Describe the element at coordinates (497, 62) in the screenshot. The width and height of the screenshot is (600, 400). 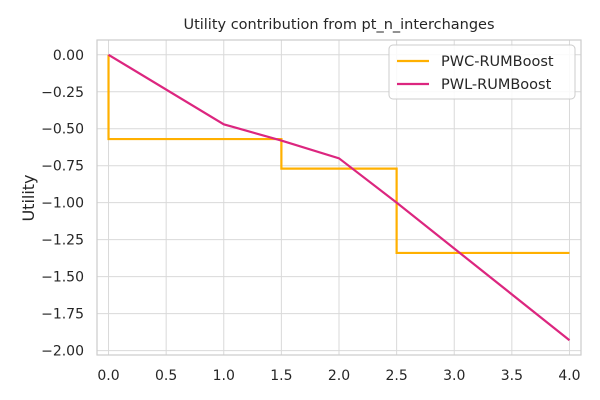
I see `legend-label: PWC-RUMBoost` at that location.